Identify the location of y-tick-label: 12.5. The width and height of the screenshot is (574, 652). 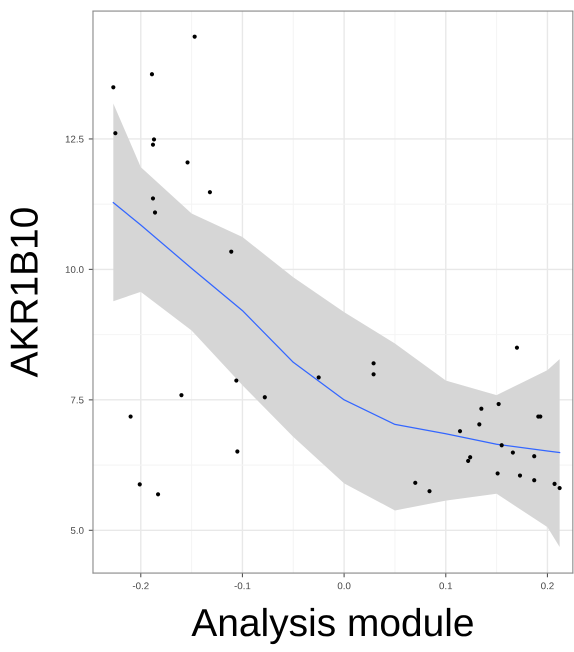
(75, 139).